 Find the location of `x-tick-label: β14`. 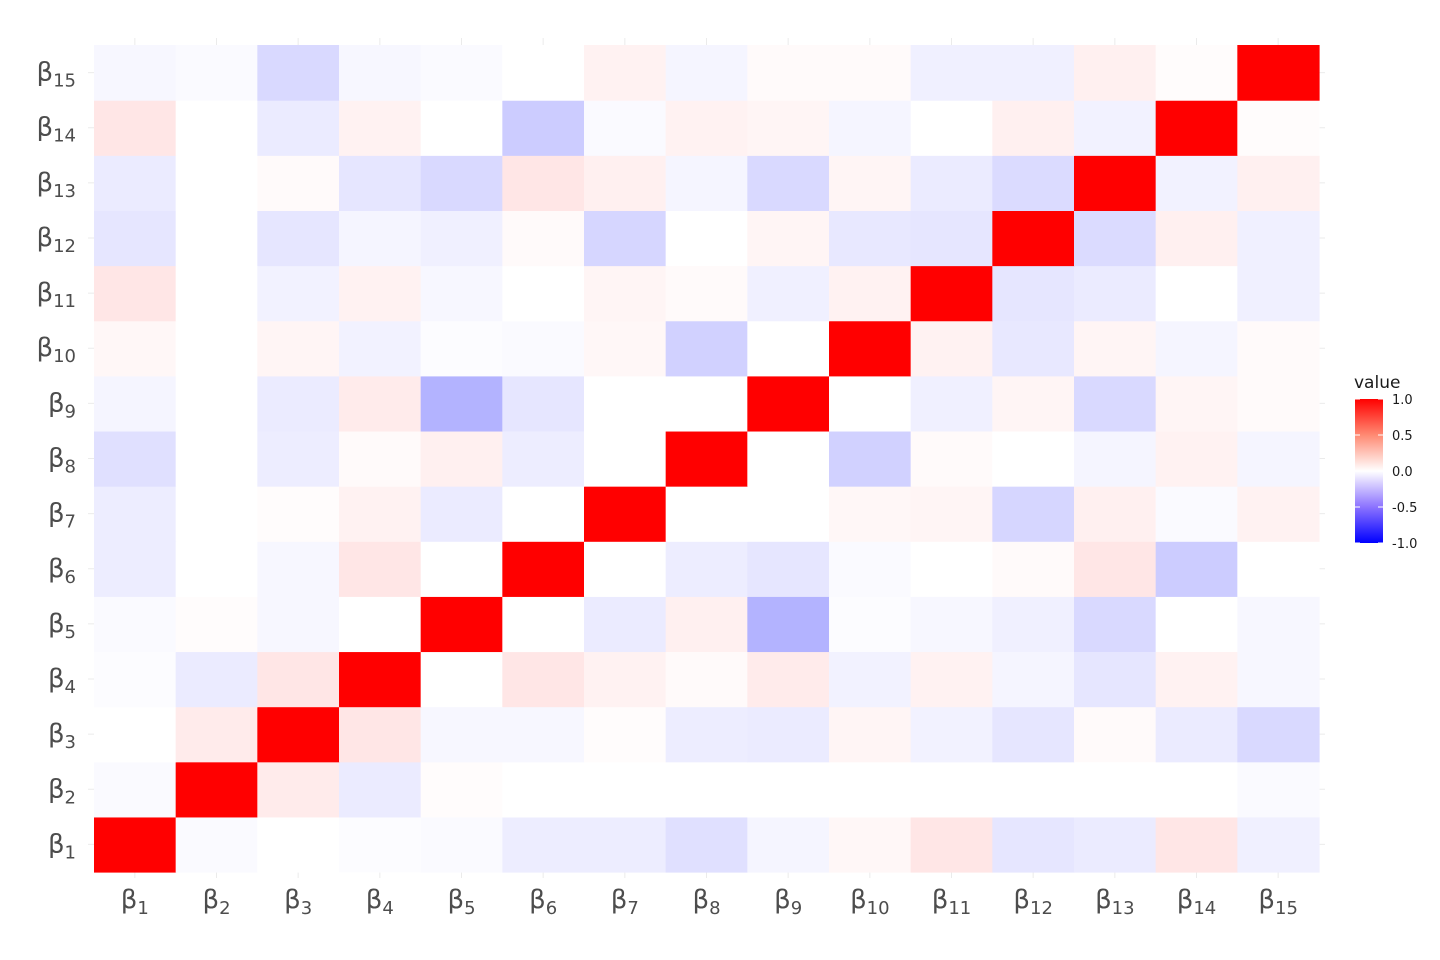

x-tick-label: β14 is located at coordinates (1197, 902).